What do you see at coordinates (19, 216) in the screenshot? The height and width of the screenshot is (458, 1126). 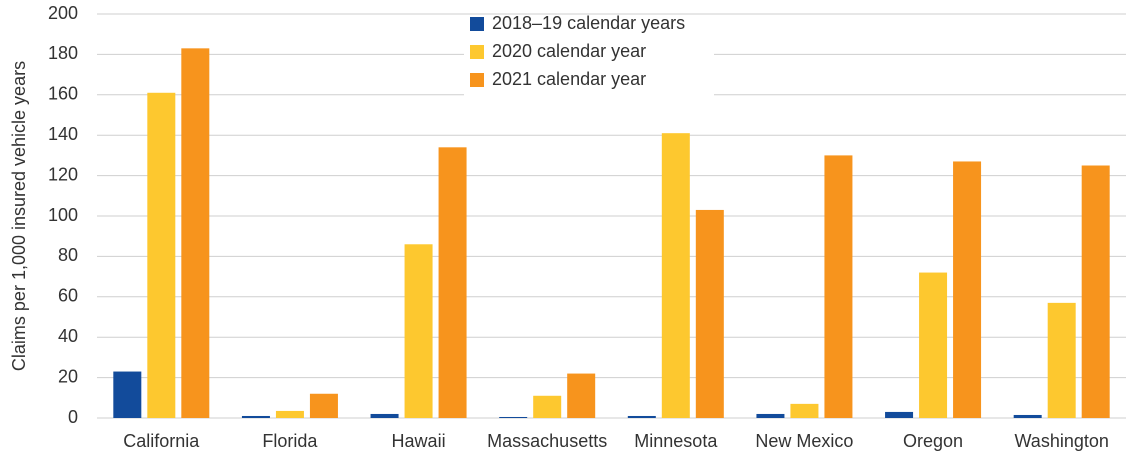 I see `y-axis-label: Claims per 1,000 insured vehicle years` at bounding box center [19, 216].